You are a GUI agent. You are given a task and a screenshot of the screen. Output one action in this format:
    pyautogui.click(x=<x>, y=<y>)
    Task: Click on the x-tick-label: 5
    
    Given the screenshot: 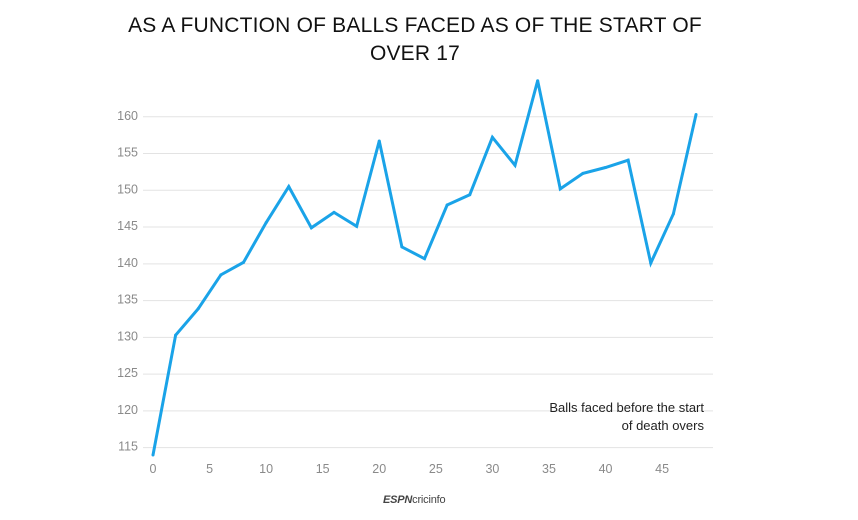 What is the action you would take?
    pyautogui.click(x=209, y=469)
    